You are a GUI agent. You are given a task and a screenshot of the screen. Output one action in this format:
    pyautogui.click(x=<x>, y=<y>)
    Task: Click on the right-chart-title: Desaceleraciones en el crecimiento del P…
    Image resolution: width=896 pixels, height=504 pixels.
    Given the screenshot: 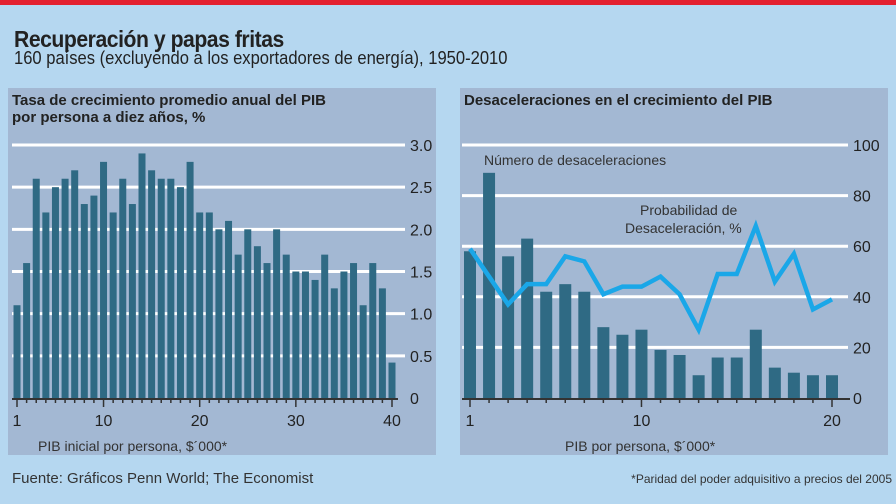 What is the action you would take?
    pyautogui.click(x=618, y=100)
    